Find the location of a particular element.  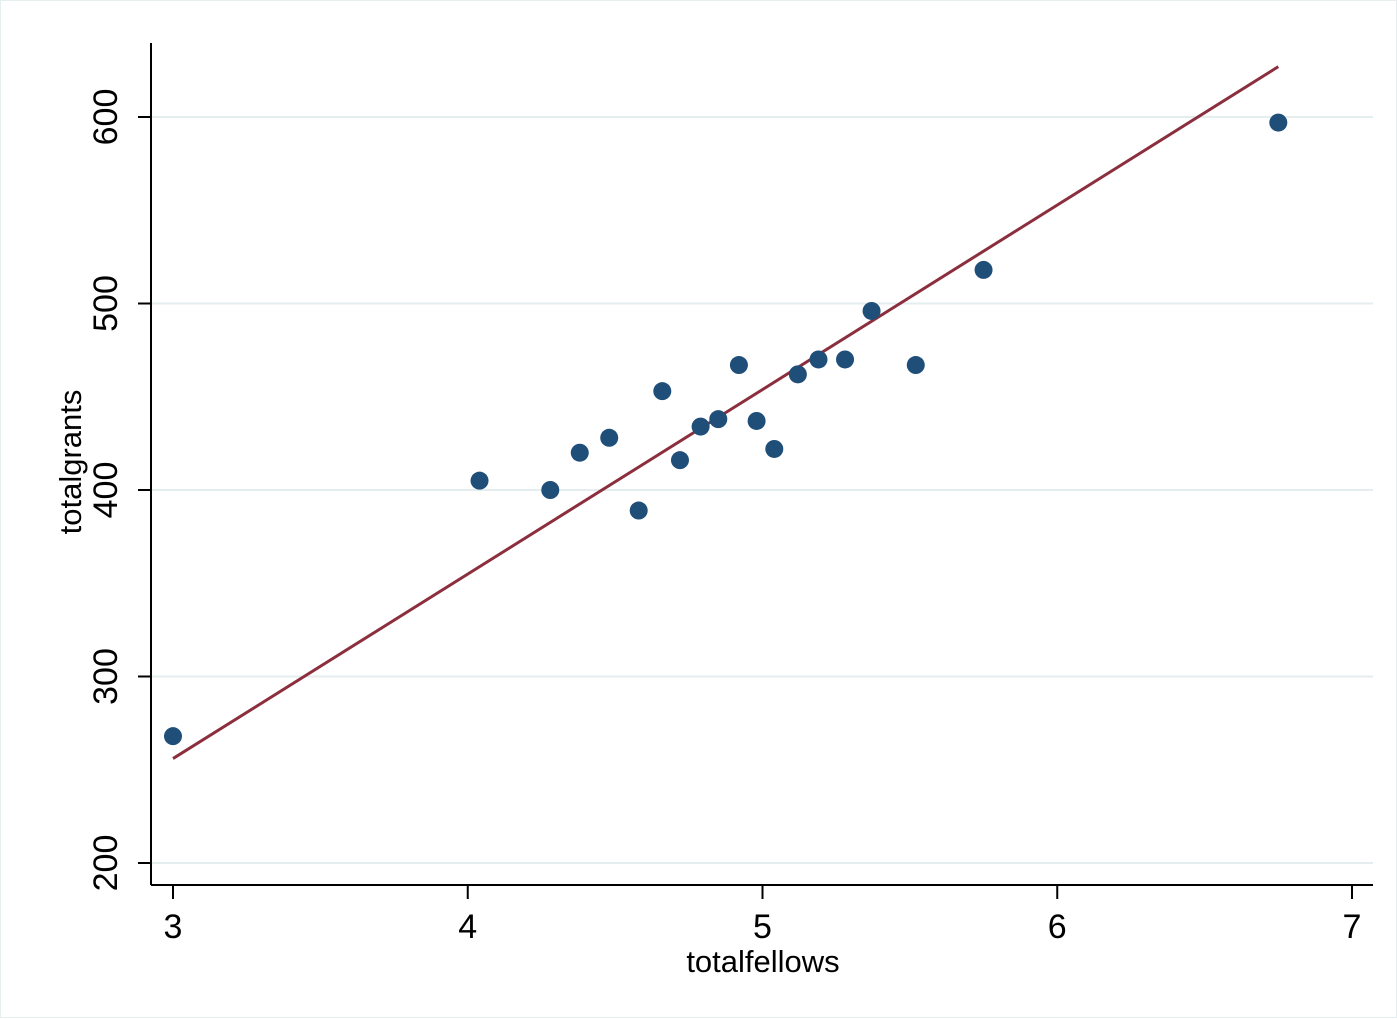

x-tick-label: 3 is located at coordinates (173, 927).